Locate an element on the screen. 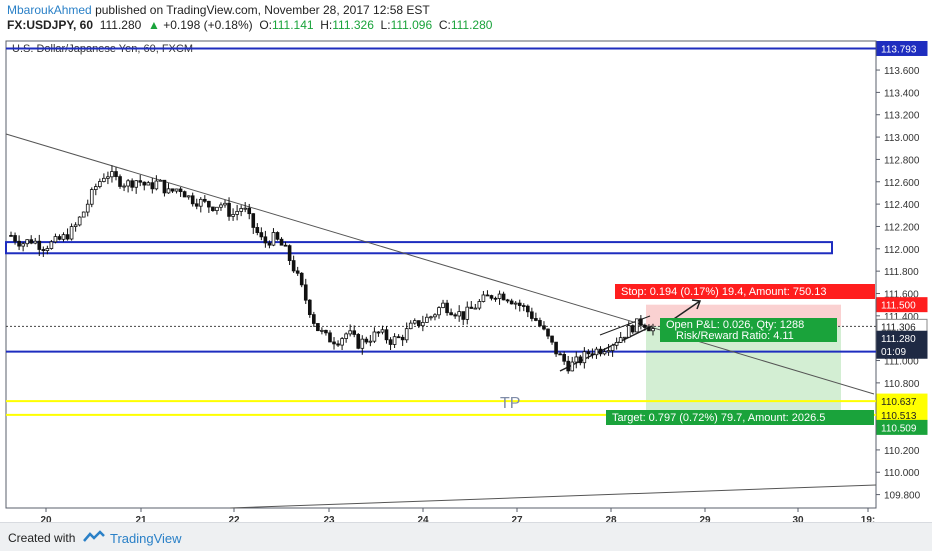  triangle-lower-line is located at coordinates (606, 348).